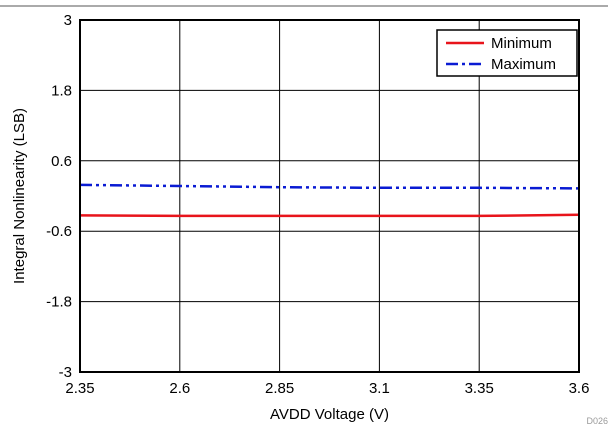 The height and width of the screenshot is (425, 608). What do you see at coordinates (579, 388) in the screenshot?
I see `x-tick-label: 3.6` at bounding box center [579, 388].